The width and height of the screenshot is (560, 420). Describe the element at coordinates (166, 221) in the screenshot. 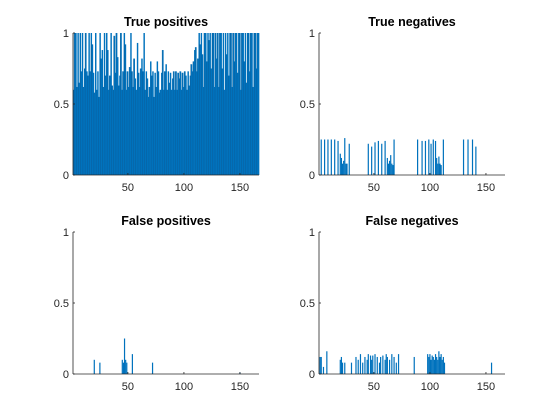

I see `subplot-title: False positives` at that location.